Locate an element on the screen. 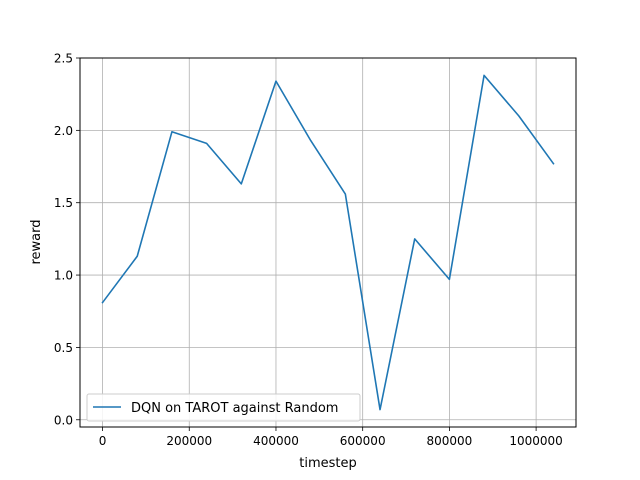 The height and width of the screenshot is (480, 640). legend-box is located at coordinates (223, 407).